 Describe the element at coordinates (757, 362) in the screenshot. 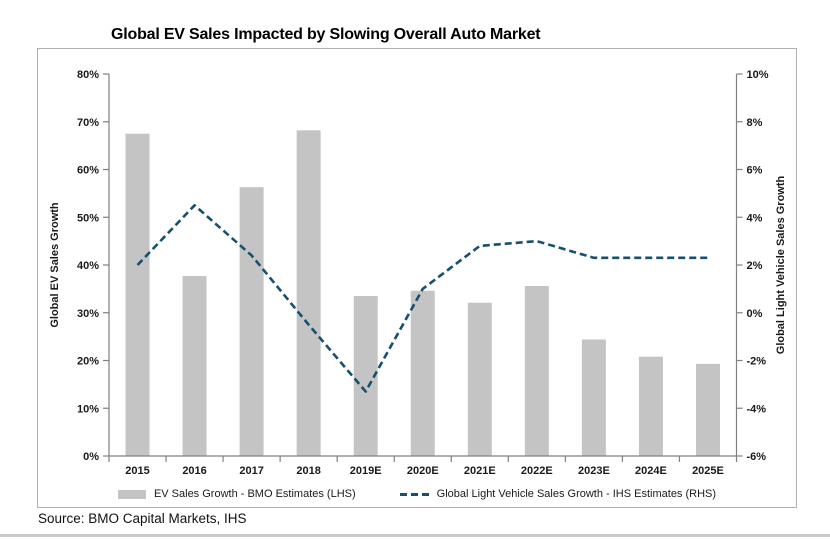

I see `right-axis-tick-label: -2%` at that location.